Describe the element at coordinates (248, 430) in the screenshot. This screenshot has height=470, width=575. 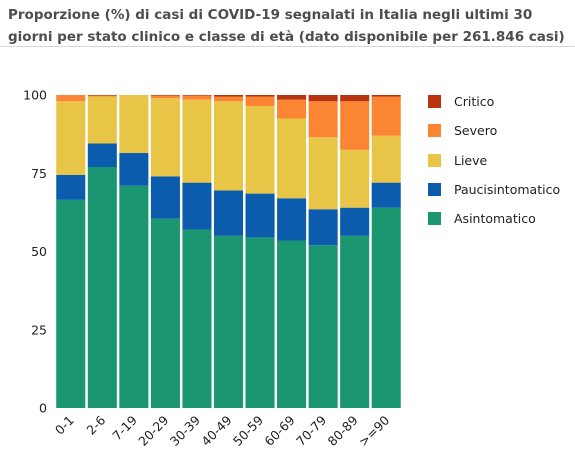
I see `x-tick-label: 50-59` at that location.